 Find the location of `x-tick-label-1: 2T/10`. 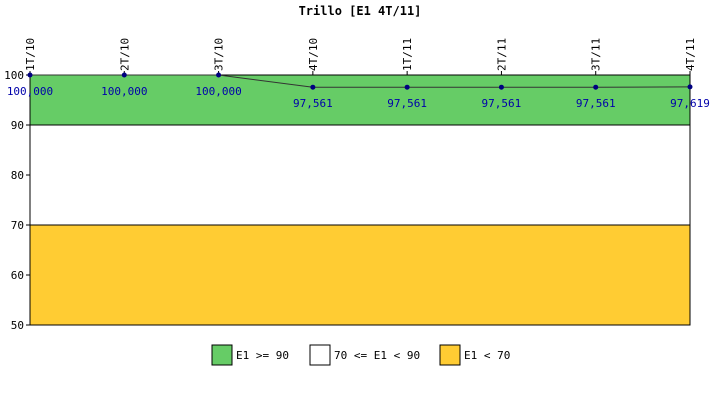

x-tick-label-1: 2T/10 is located at coordinates (124, 54).